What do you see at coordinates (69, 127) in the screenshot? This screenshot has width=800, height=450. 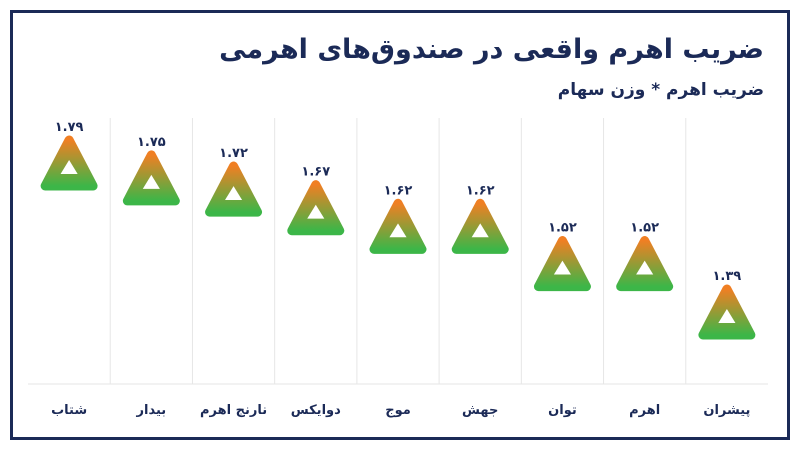 I see `value-label: ۱.۷۹` at bounding box center [69, 127].